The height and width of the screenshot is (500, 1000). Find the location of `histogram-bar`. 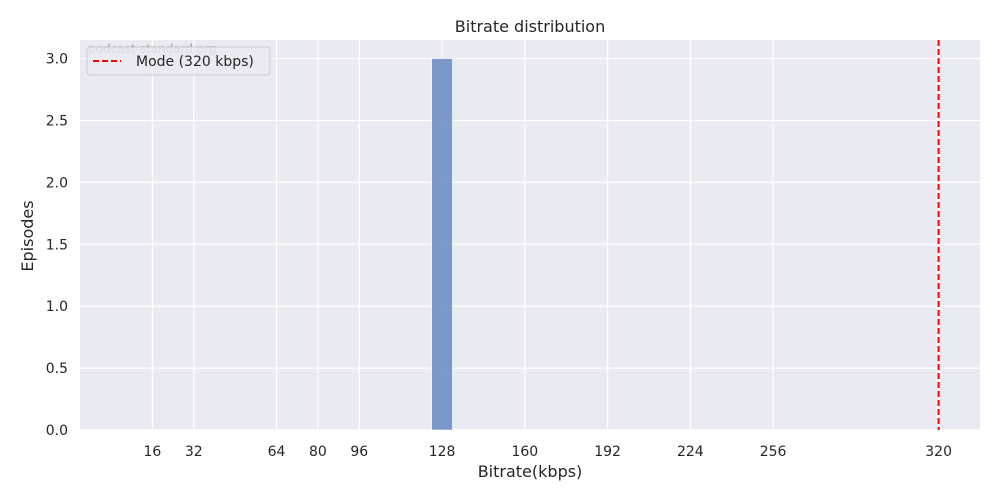

histogram-bar is located at coordinates (442, 244).